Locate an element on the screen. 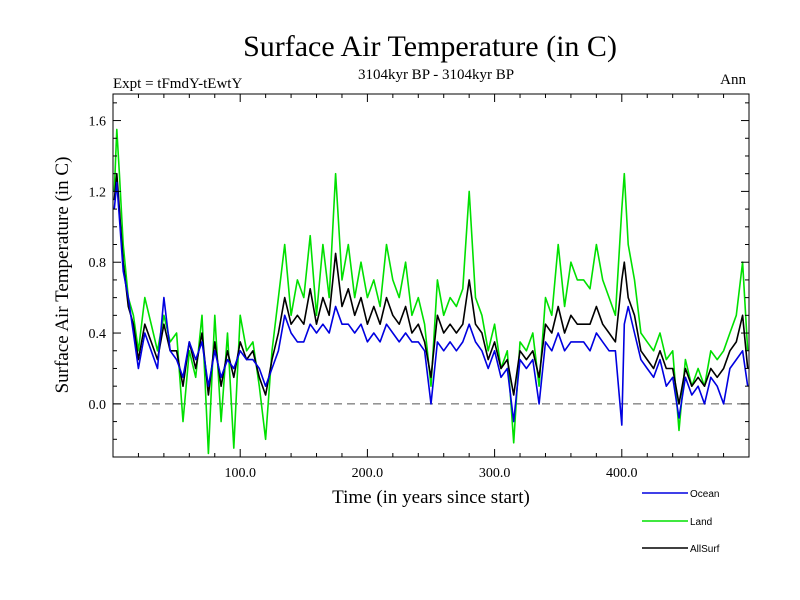 The width and height of the screenshot is (800, 600). x-axis-label: Time (in years since start) is located at coordinates (431, 497).